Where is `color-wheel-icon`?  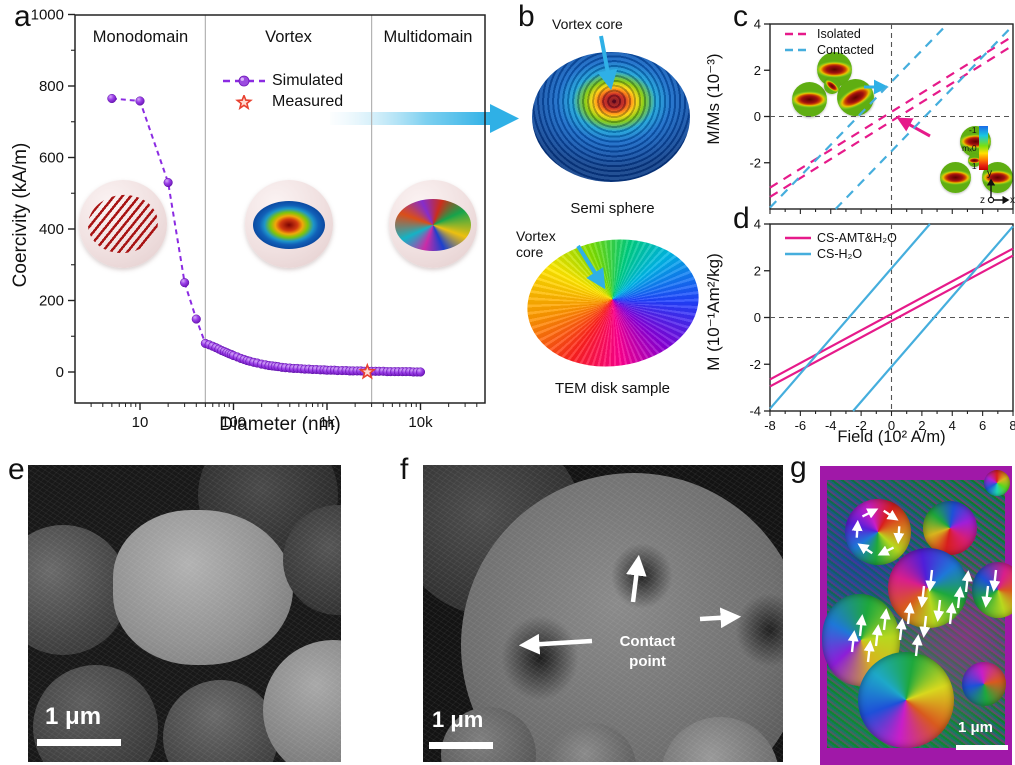 color-wheel-icon is located at coordinates (997, 483).